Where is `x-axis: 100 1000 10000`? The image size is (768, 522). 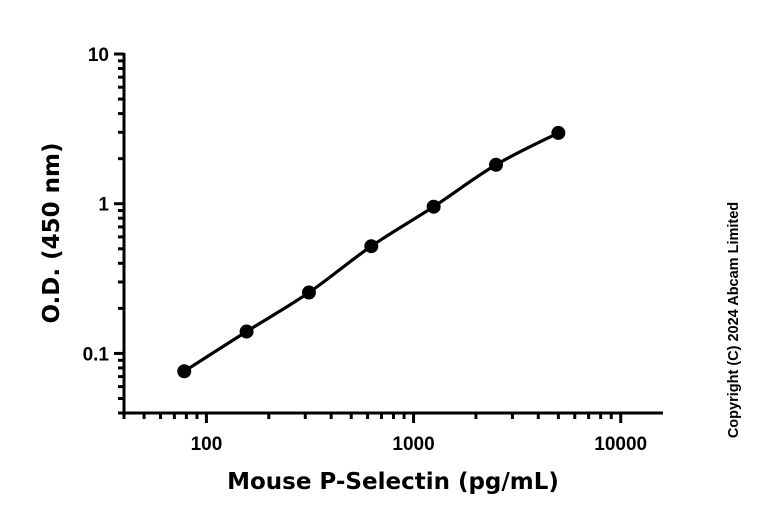 x-axis: 100 1000 10000 is located at coordinates (392, 433).